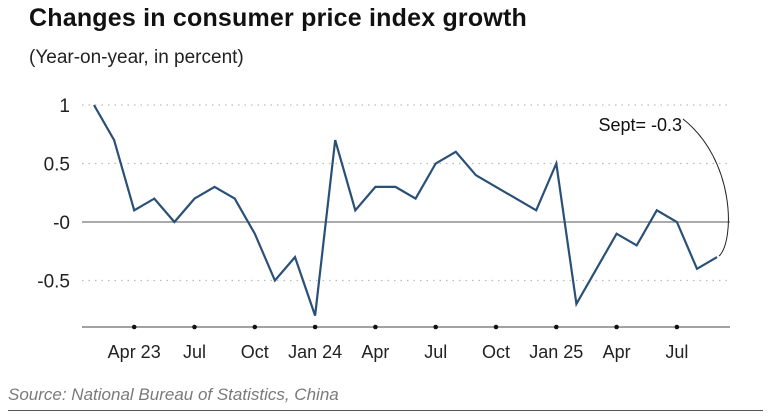 The height and width of the screenshot is (416, 781). Describe the element at coordinates (61, 223) in the screenshot. I see `y-tick-label: -0` at that location.